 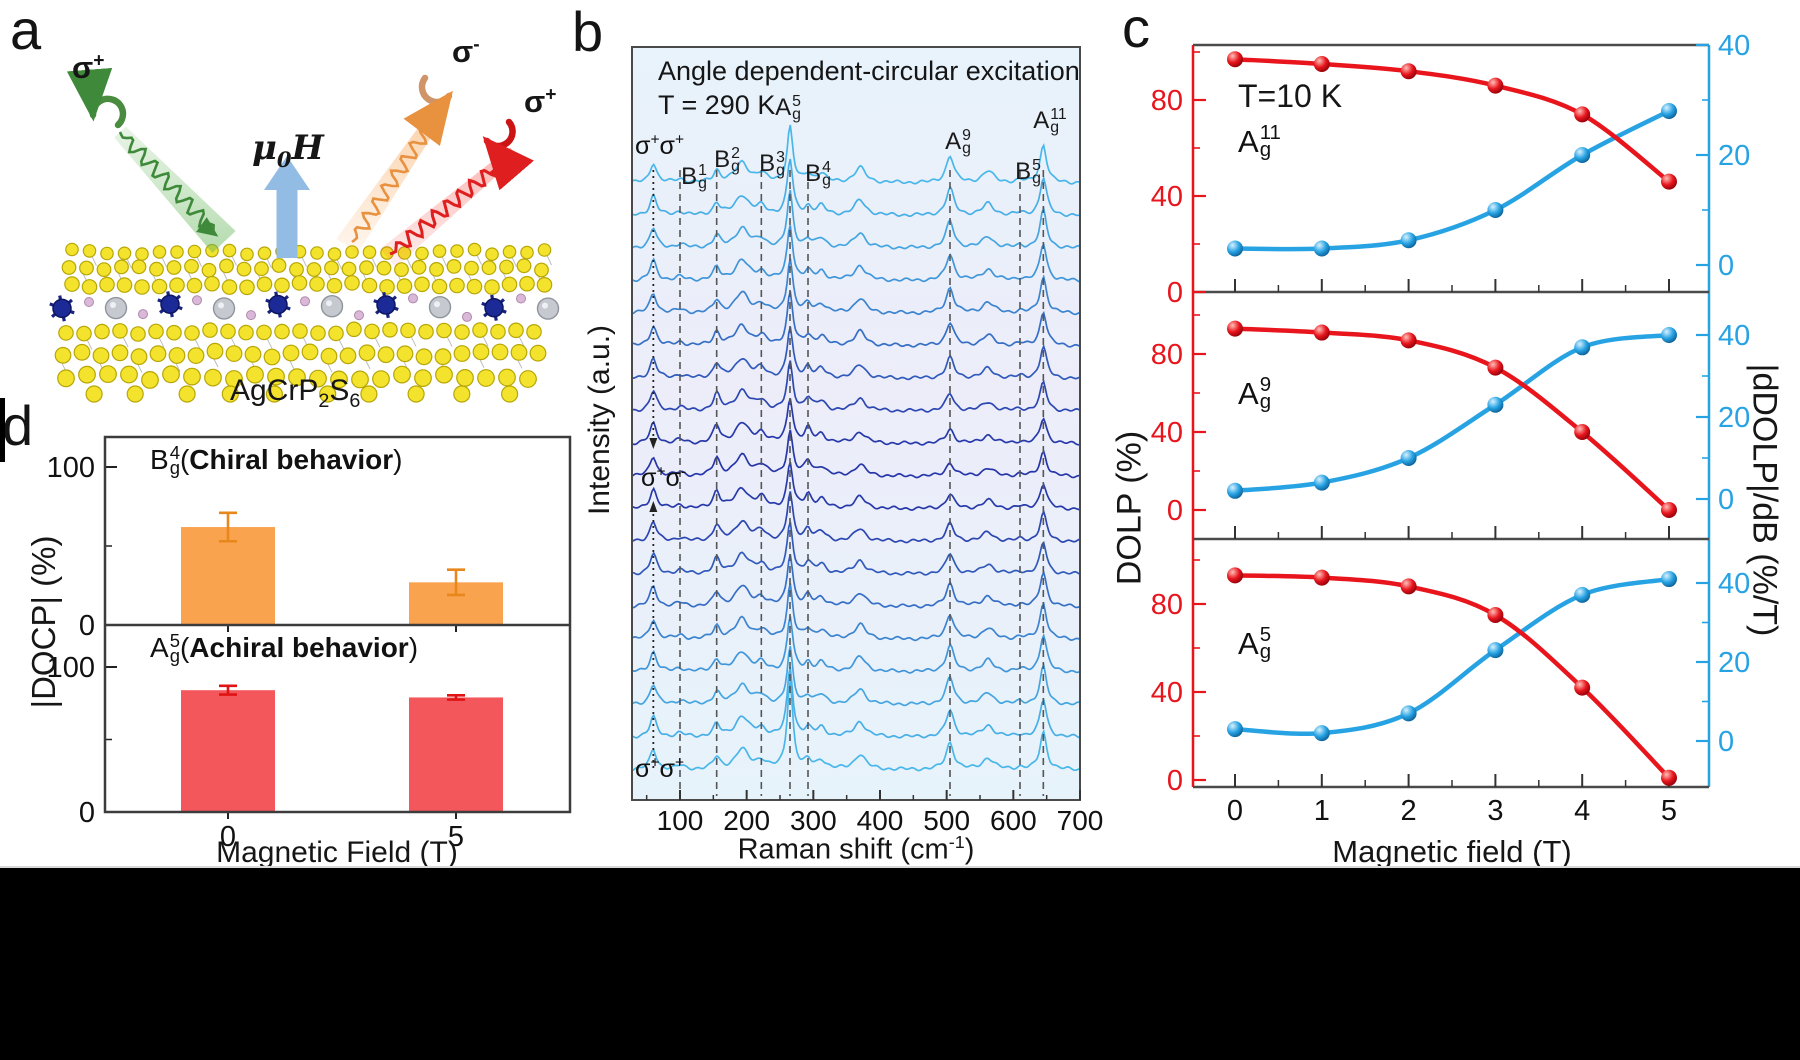 I want to click on atom-silver, so click(x=116, y=308).